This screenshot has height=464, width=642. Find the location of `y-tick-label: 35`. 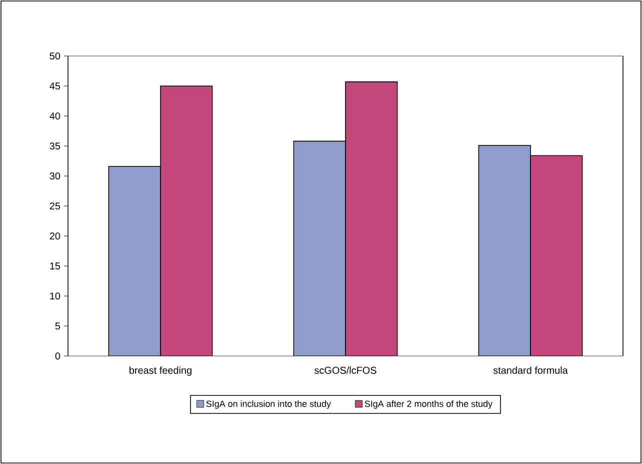

y-tick-label: 35 is located at coordinates (55, 146).